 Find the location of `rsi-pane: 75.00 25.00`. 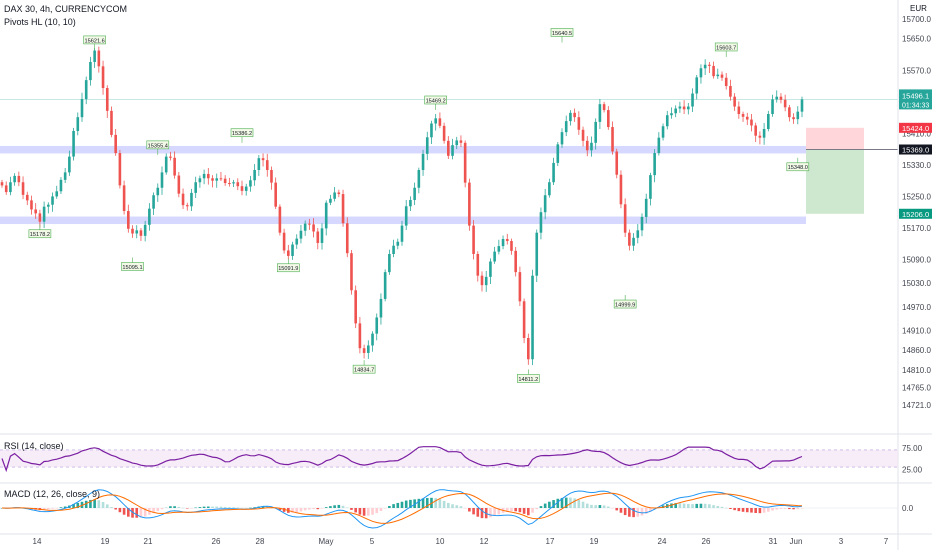

rsi-pane: 75.00 25.00 is located at coordinates (461, 459).